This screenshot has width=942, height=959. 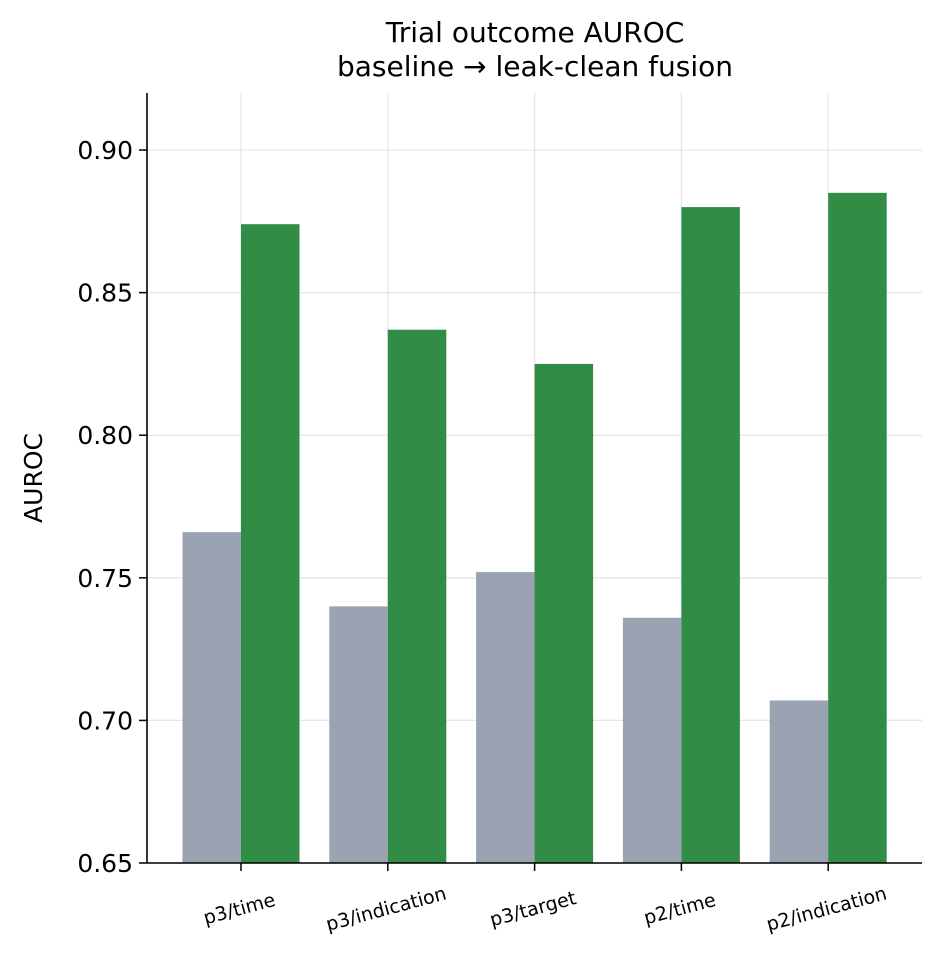 I want to click on y-tick-label: 0.90, so click(x=105, y=150).